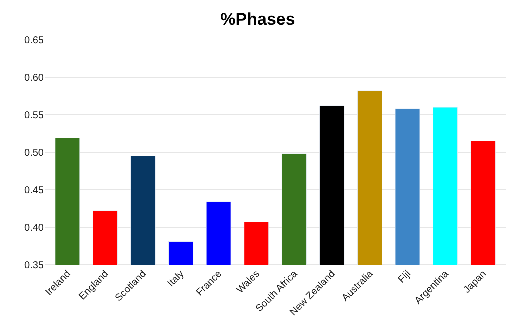 The width and height of the screenshot is (516, 327). What do you see at coordinates (405, 277) in the screenshot?
I see `x-tick-label: Fiji` at bounding box center [405, 277].